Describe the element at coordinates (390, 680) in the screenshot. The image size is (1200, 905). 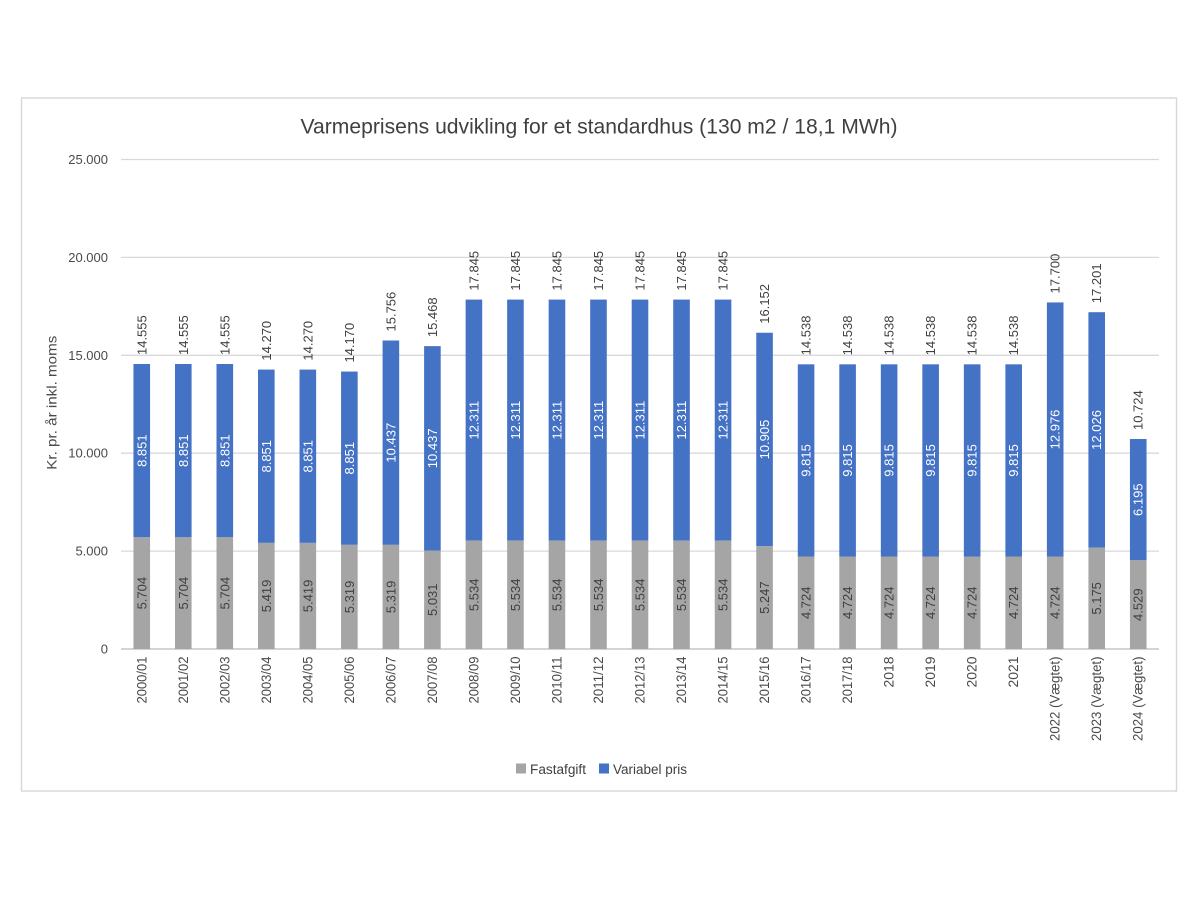
I see `svg-text: 2006/07` at that location.